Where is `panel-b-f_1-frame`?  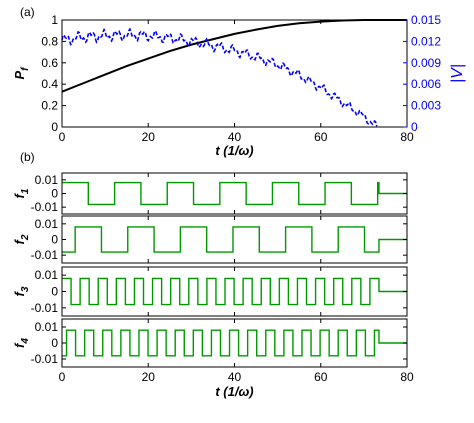 panel-b-f_1-frame is located at coordinates (234, 193).